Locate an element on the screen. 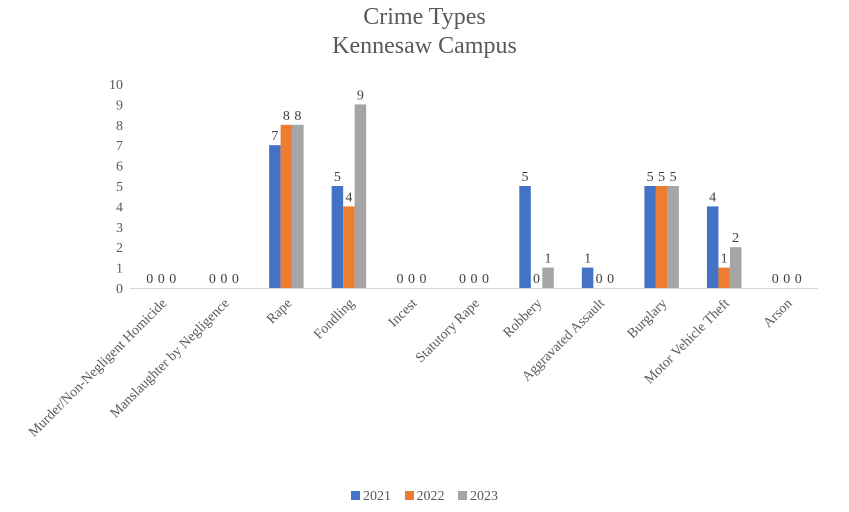 The image size is (849, 512). x-tick-label: Statutory Rape is located at coordinates (448, 331).